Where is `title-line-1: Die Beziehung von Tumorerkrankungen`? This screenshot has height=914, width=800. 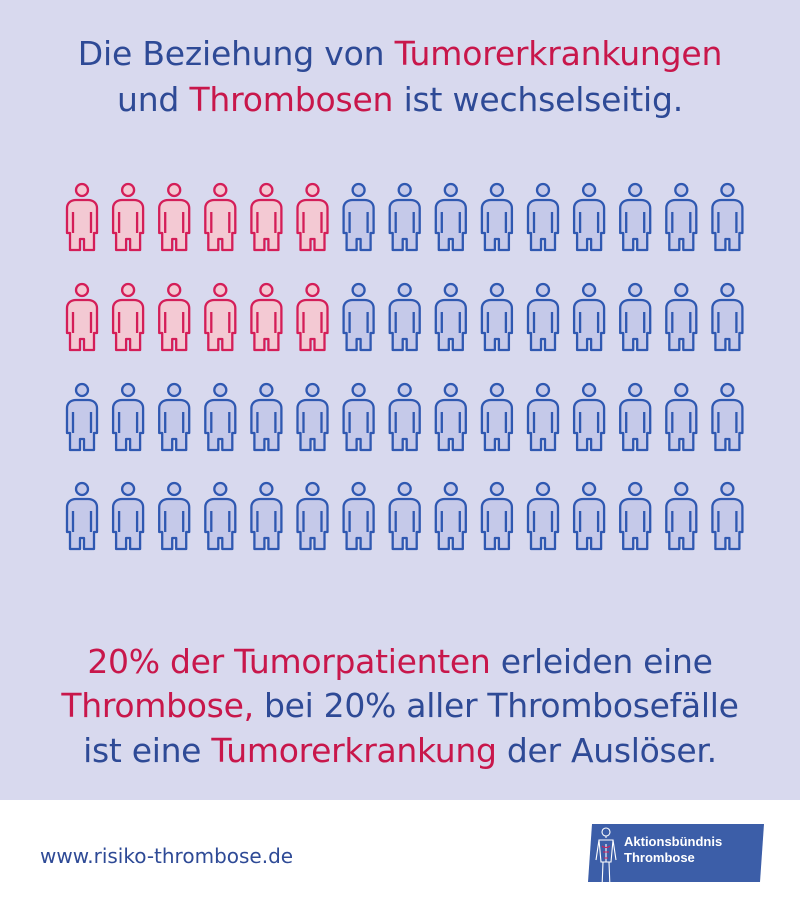 title-line-1: Die Beziehung von Tumorerkrankungen is located at coordinates (400, 54).